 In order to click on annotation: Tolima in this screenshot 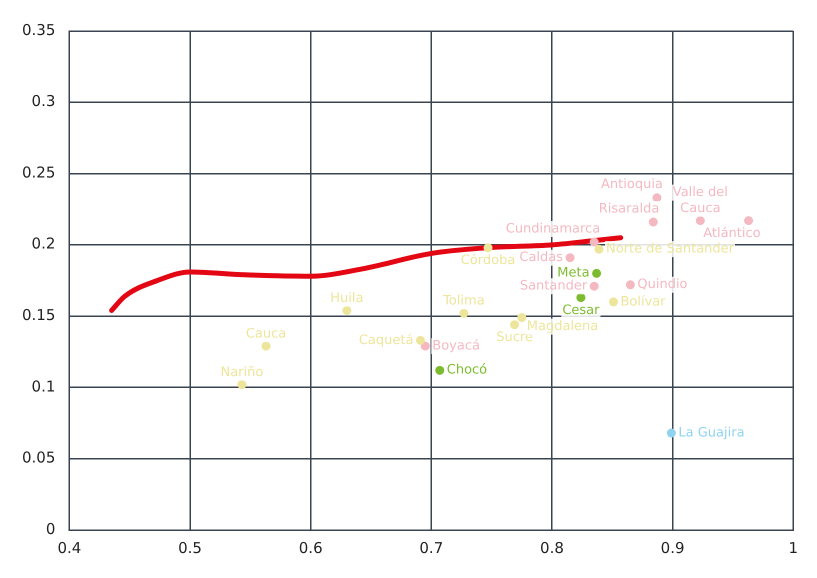, I will do `click(463, 301)`.